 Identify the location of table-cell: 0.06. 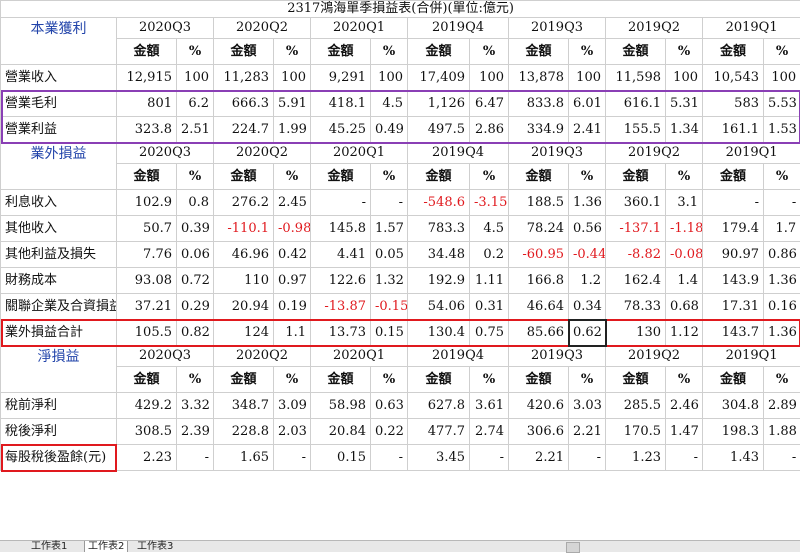
(195, 255).